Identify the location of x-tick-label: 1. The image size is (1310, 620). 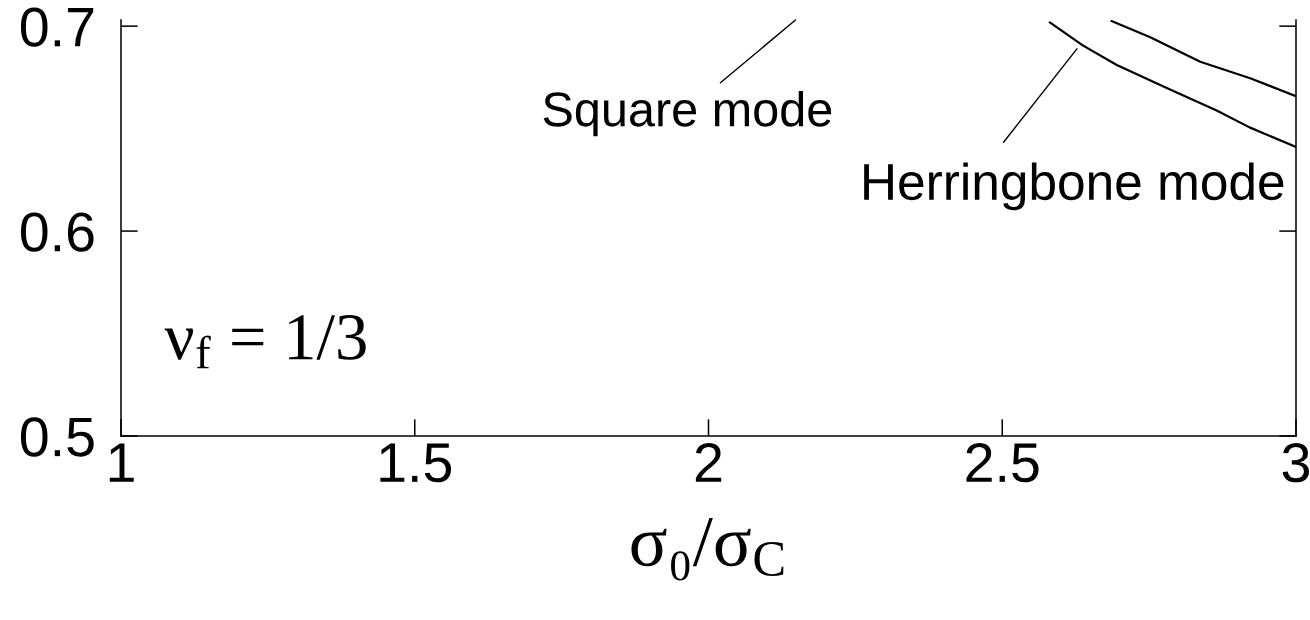
(121, 462).